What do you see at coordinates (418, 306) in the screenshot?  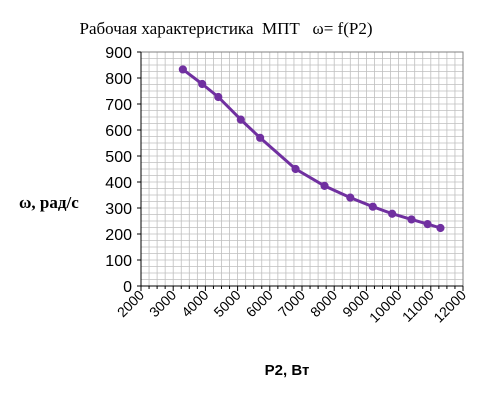 I see `x-tick-label: 11000` at bounding box center [418, 306].